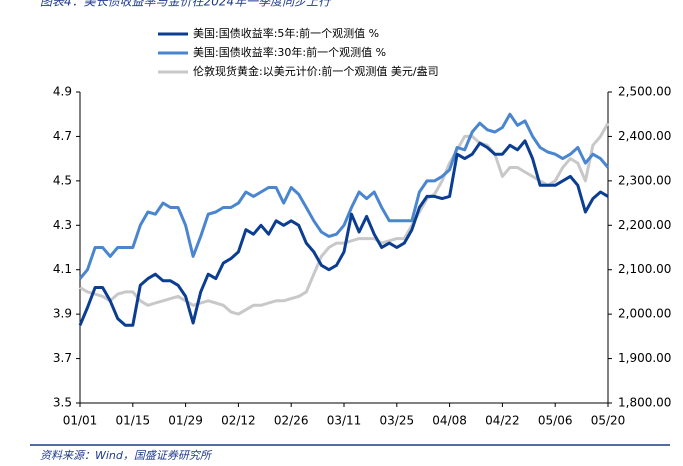 The height and width of the screenshot is (466, 683). What do you see at coordinates (62, 314) in the screenshot?
I see `y-tick-label: 3.9` at bounding box center [62, 314].